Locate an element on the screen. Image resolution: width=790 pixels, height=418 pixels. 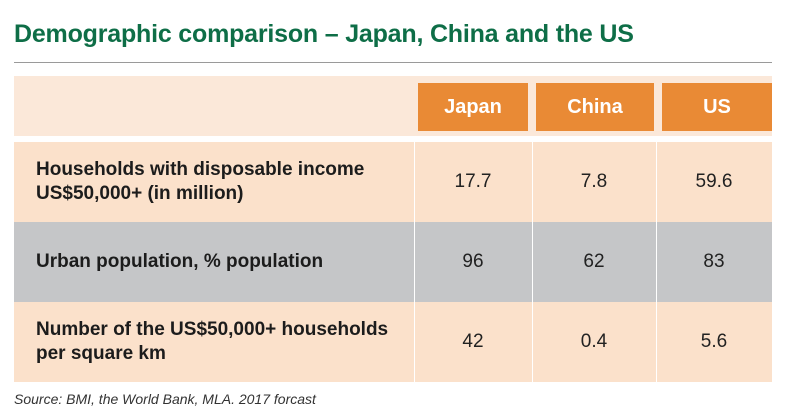
table-cell-japan: 17.7 is located at coordinates (473, 181).